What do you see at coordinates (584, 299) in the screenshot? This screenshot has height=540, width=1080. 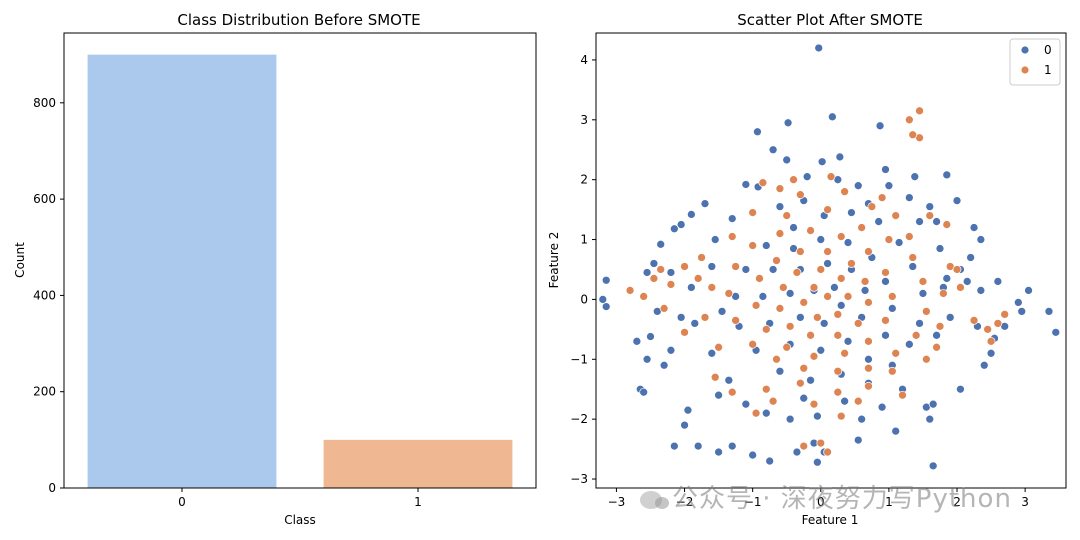 I see `scatter-y-tick-label: 0` at bounding box center [584, 299].